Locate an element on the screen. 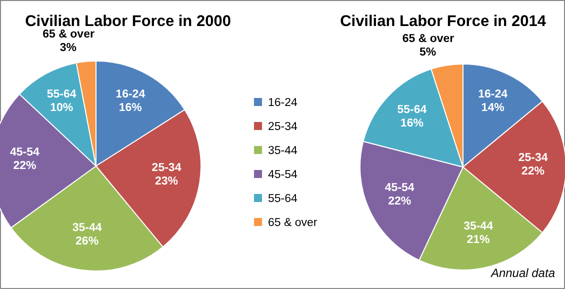 Image resolution: width=565 pixels, height=289 pixels. legend-label: 65 & over is located at coordinates (293, 223).